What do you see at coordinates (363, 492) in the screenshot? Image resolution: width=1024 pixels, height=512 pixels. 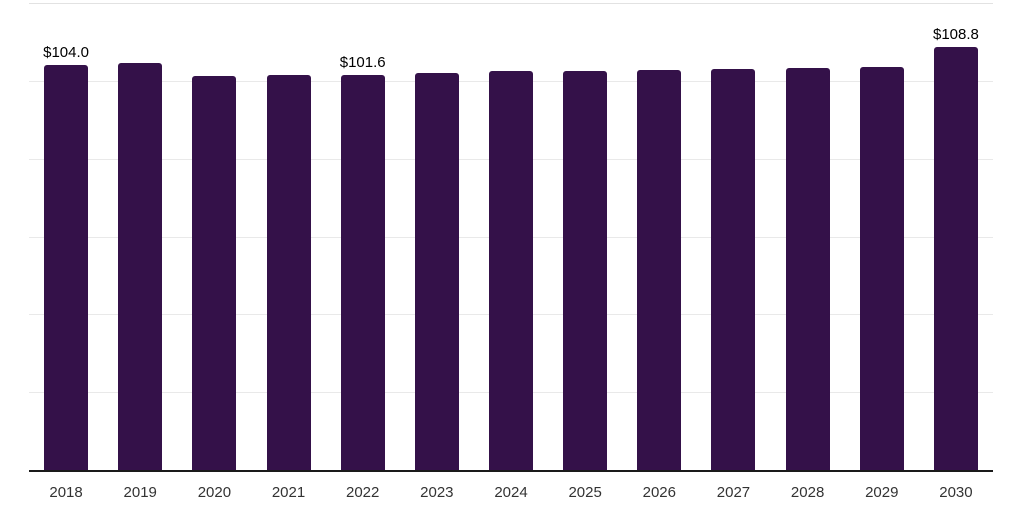 I see `x-axis-label-2022: 2022` at bounding box center [363, 492].